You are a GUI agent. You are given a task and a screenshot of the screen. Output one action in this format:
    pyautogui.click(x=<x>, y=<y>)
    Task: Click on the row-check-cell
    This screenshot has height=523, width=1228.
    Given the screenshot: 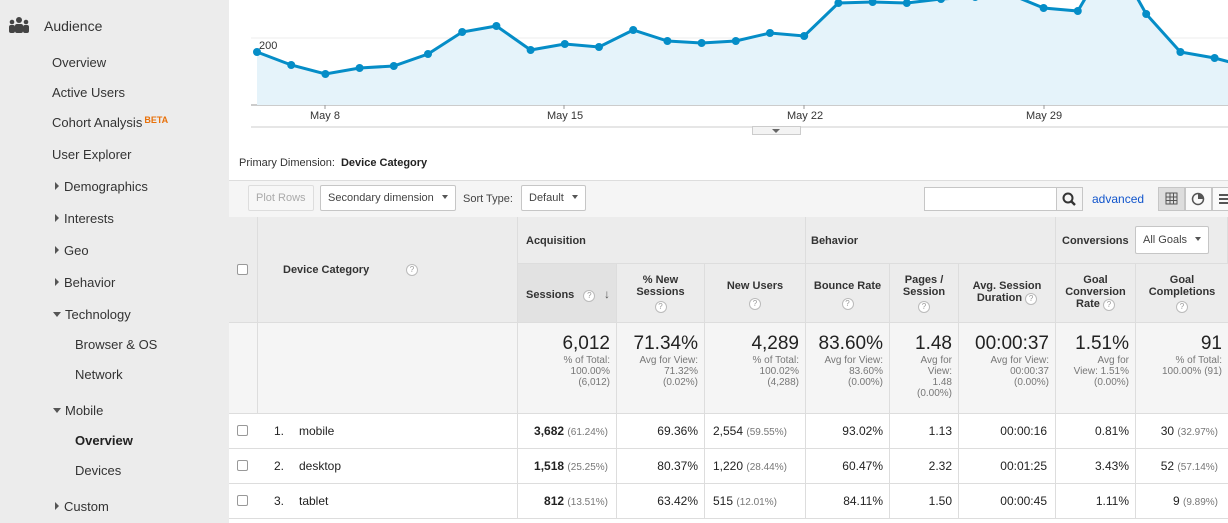 What is the action you would take?
    pyautogui.click(x=243, y=501)
    